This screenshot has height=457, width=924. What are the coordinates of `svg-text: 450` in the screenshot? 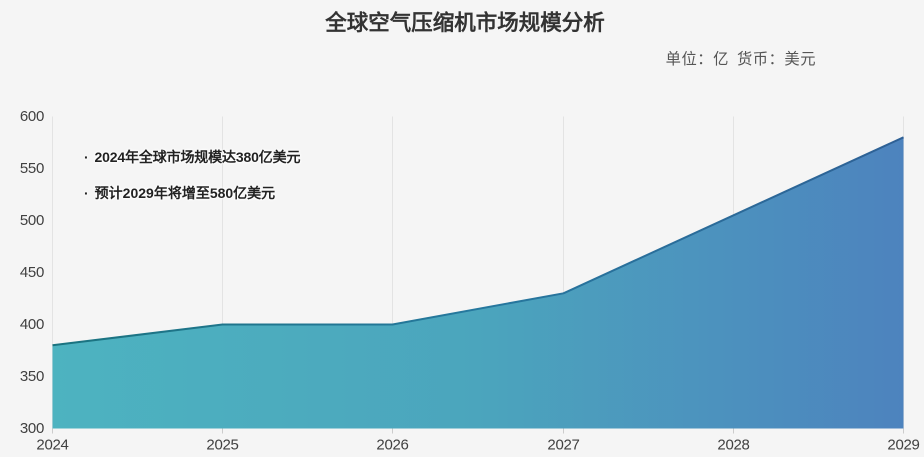 It's located at (32, 272).